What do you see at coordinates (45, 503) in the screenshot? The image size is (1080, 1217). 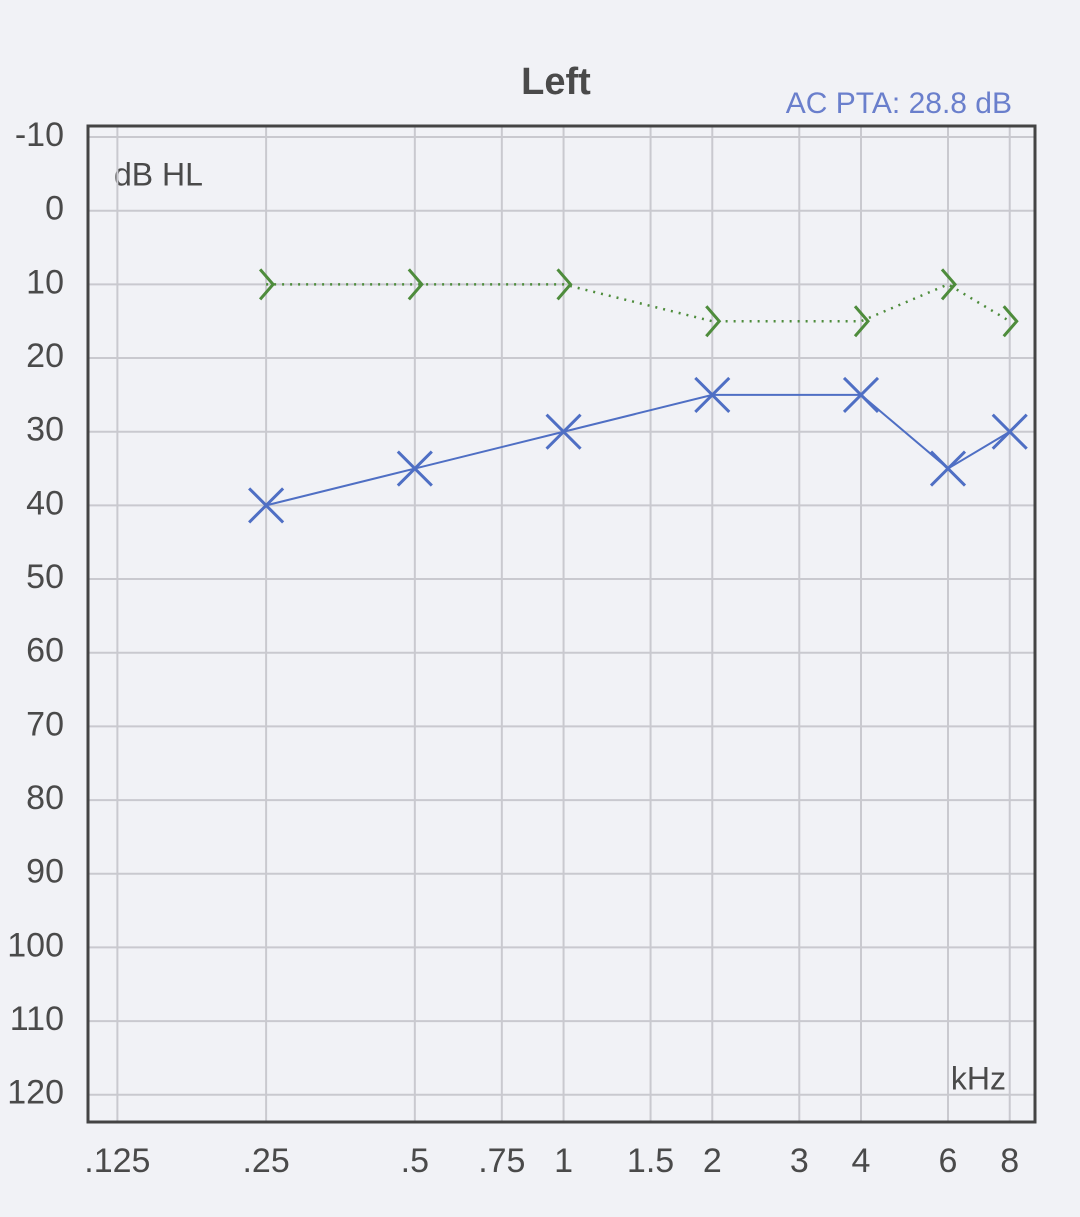 I see `y-tick-label: 40` at bounding box center [45, 503].